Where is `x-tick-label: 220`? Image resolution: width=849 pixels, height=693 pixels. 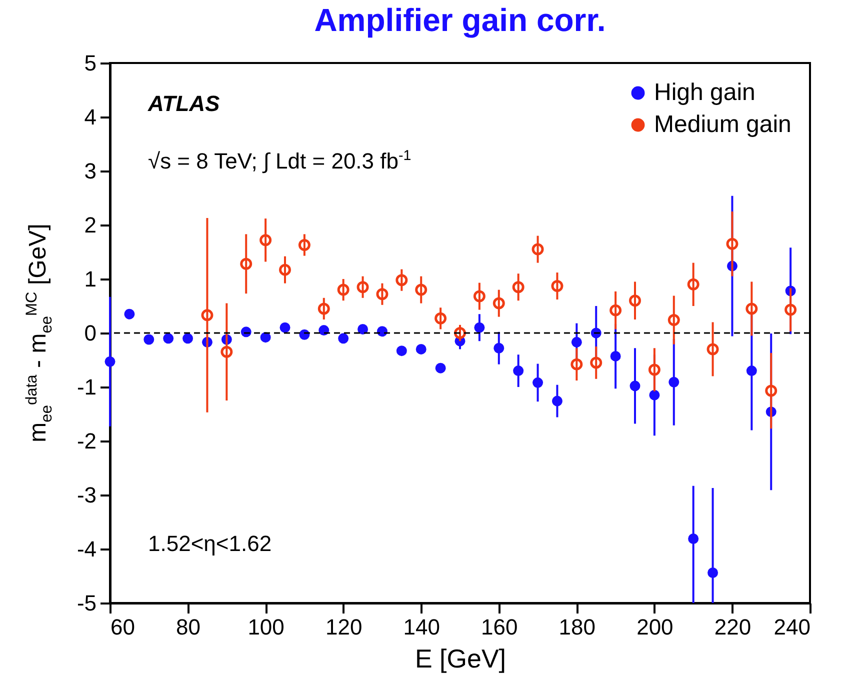
x-tick-label: 220 is located at coordinates (733, 627).